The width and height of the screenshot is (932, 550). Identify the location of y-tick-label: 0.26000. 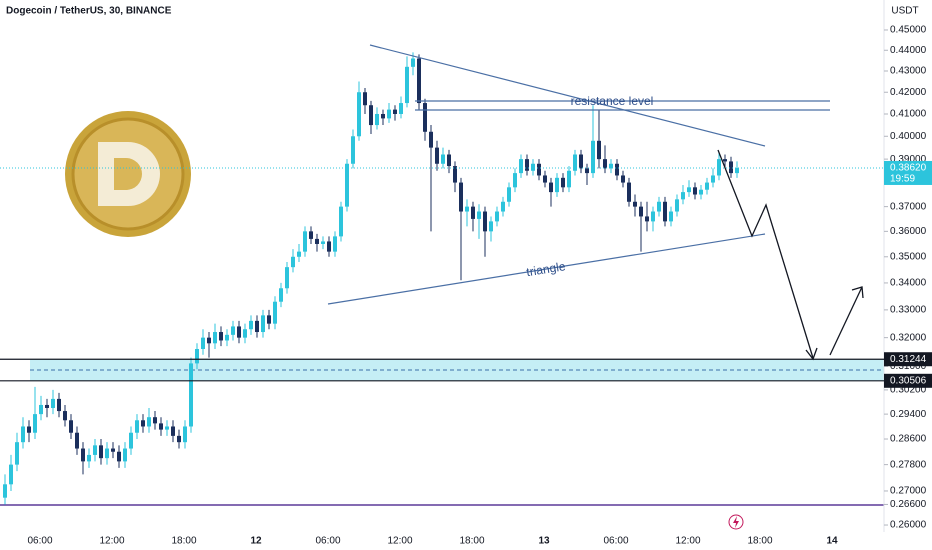
(908, 525).